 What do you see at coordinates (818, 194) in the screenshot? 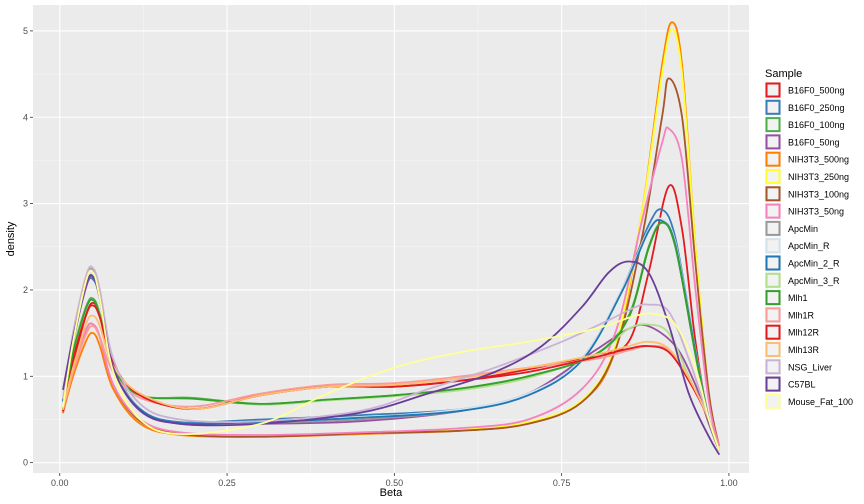
I see `legend-label-nih3t3-100ng: NIH3T3_100ng` at bounding box center [818, 194].